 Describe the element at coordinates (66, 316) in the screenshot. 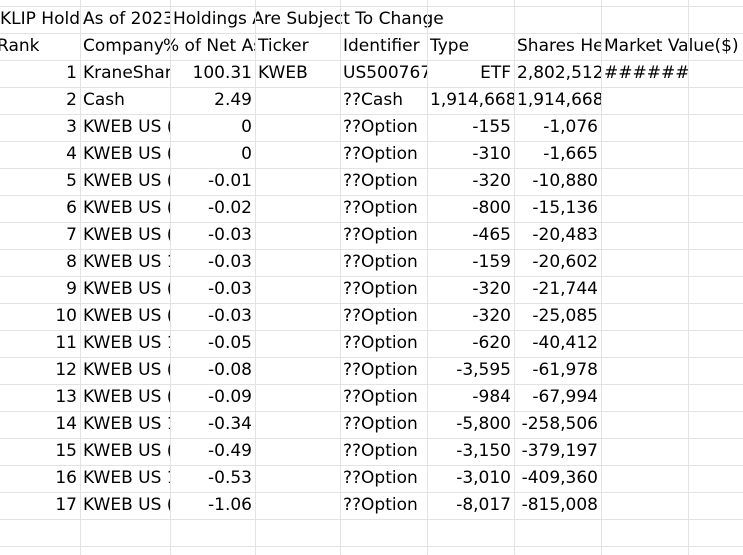

I see `cell-rank: 10` at that location.